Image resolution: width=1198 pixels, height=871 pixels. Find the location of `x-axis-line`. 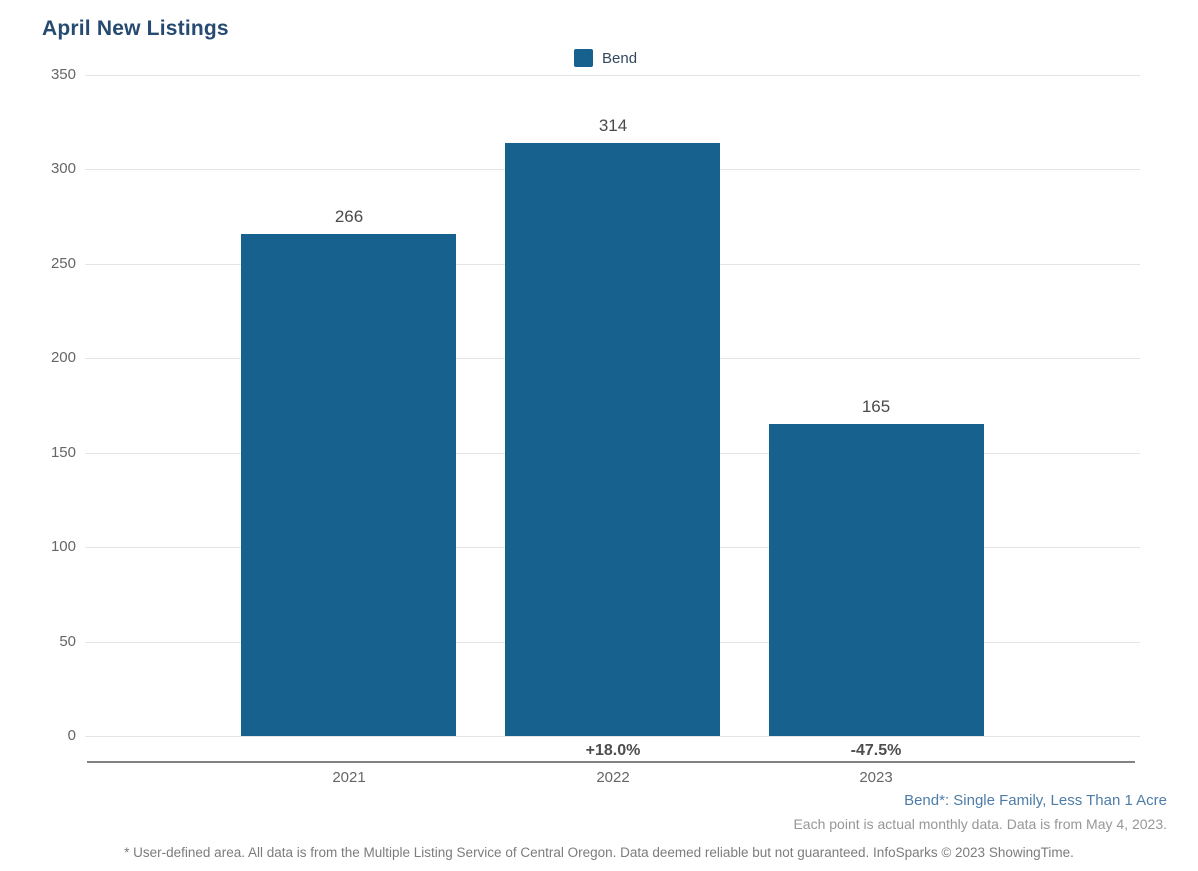

x-axis-line is located at coordinates (611, 762).